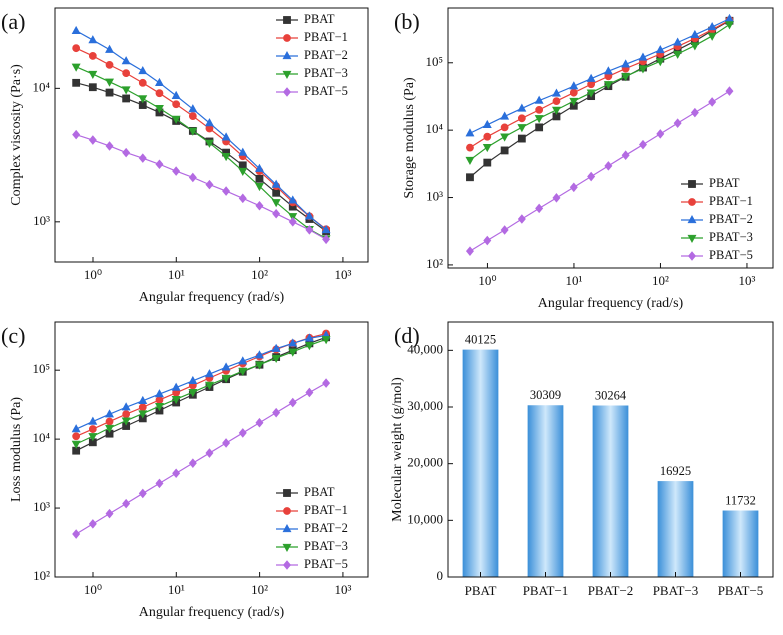 The image size is (783, 635). I want to click on value-label: 30309, so click(545, 395).